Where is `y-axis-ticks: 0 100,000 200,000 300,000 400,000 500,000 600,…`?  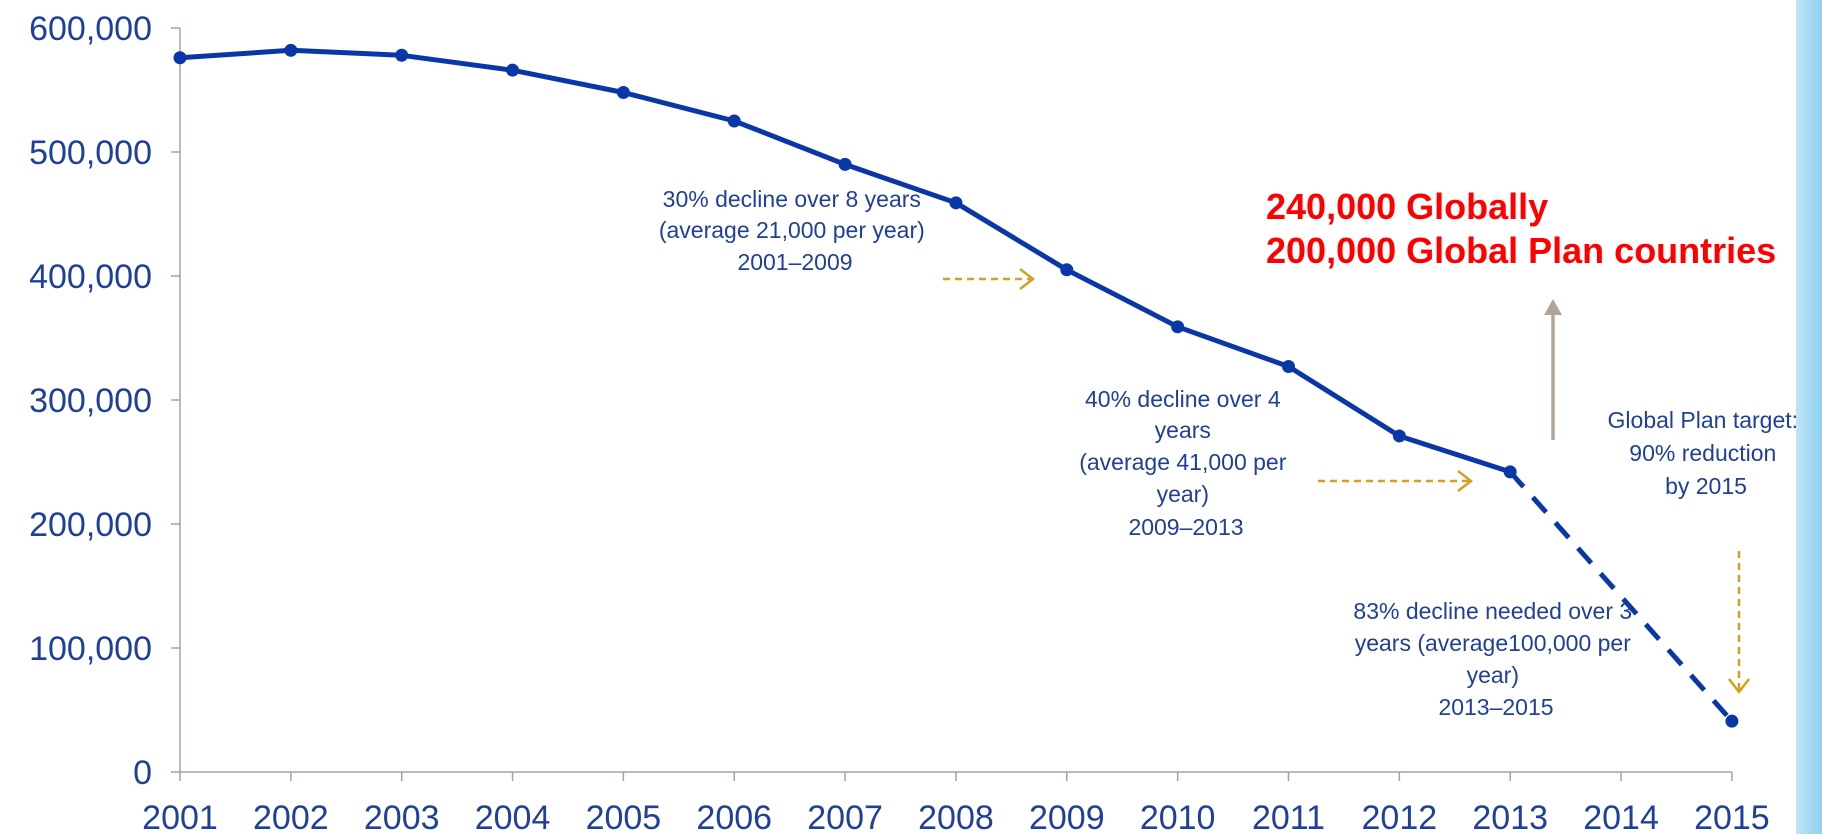
y-axis-ticks: 0 100,000 200,000 300,000 400,000 500,000 600,… is located at coordinates (104, 401).